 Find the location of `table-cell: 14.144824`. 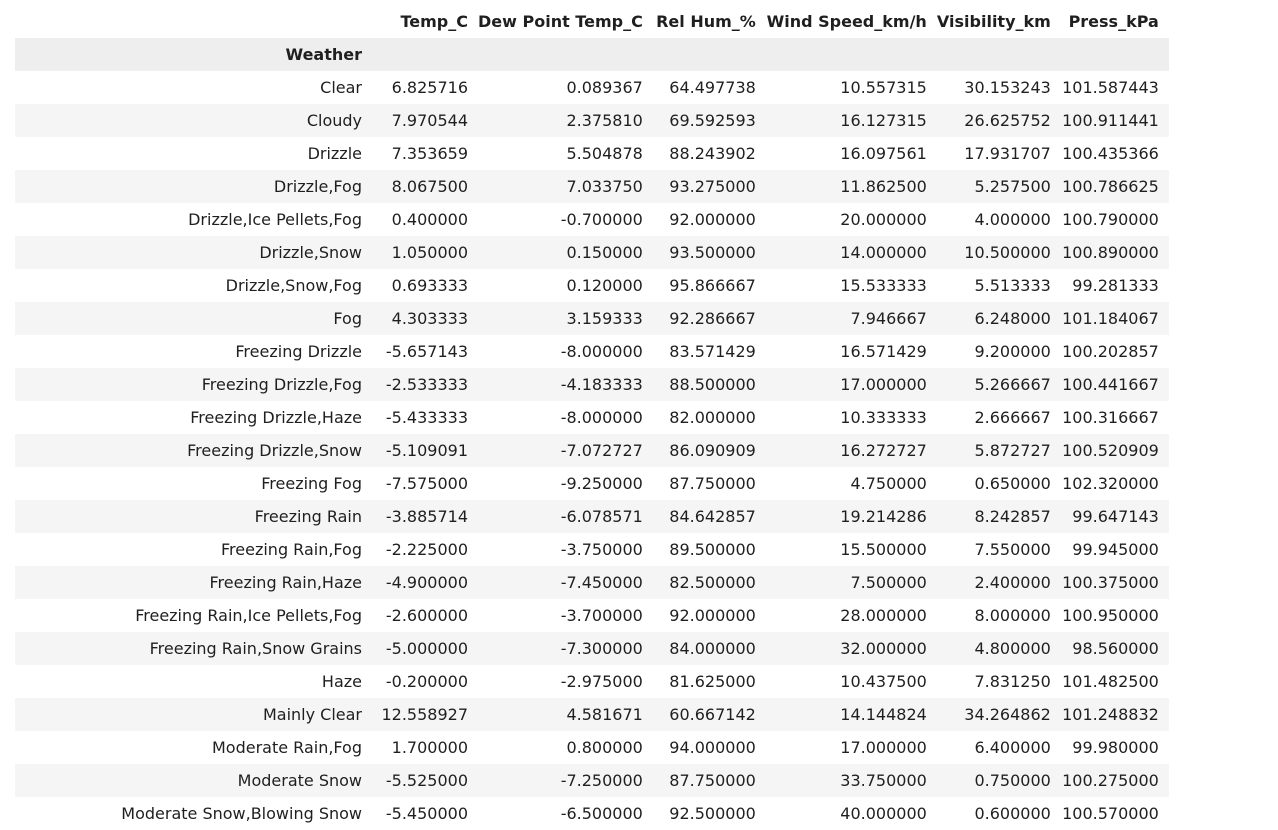

table-cell: 14.144824 is located at coordinates (851, 714).